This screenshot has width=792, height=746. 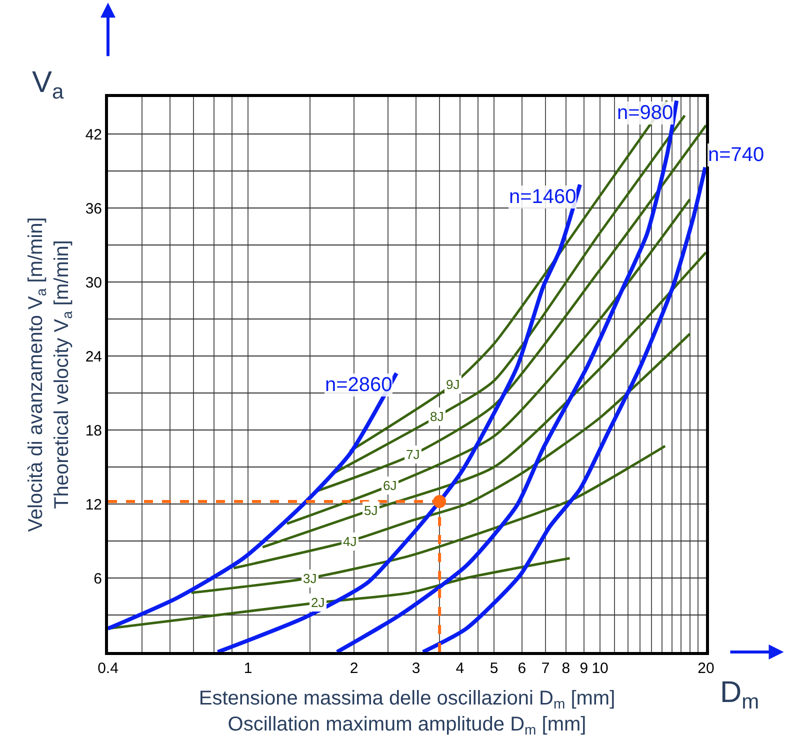 I want to click on text: D$_{m}$, so click(x=740, y=695).